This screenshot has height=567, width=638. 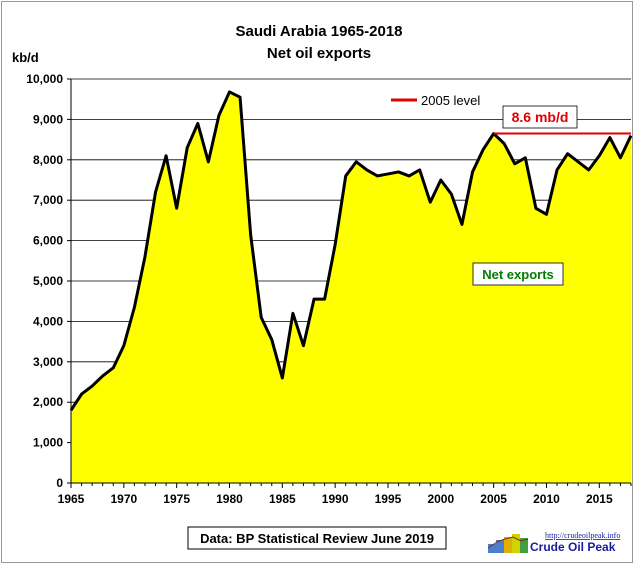 I want to click on x-tick-label: 1985, so click(x=282, y=499).